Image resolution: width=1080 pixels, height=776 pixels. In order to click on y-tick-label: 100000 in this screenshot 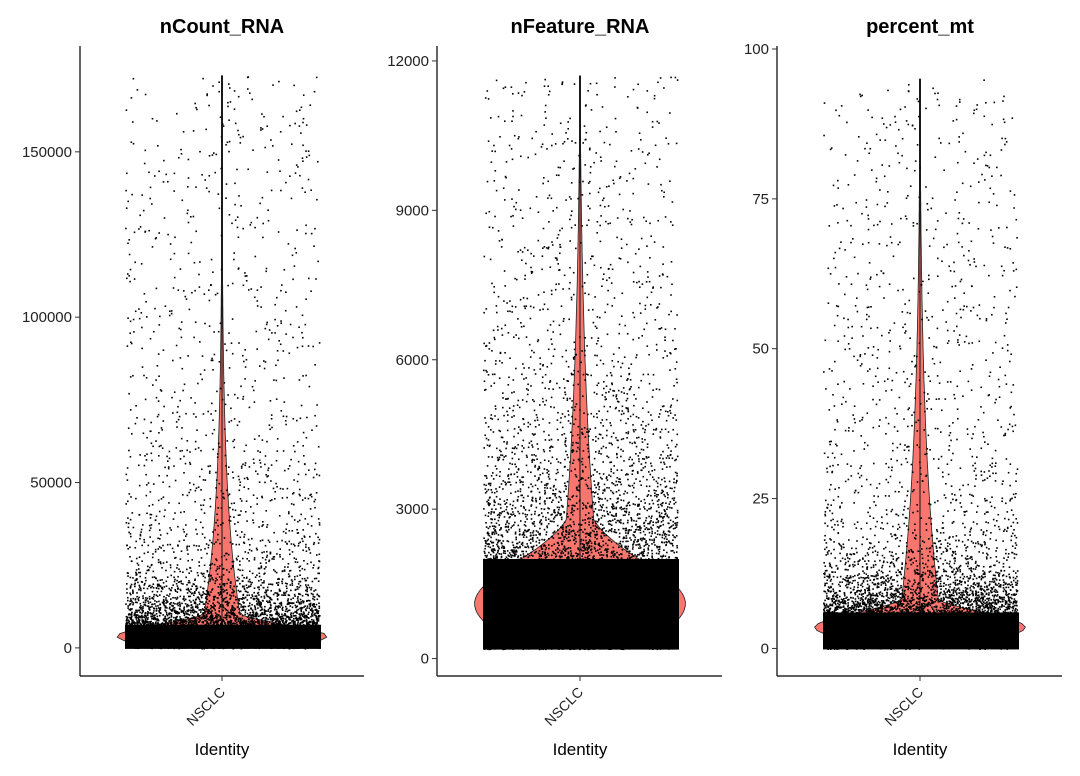, I will do `click(47, 317)`.